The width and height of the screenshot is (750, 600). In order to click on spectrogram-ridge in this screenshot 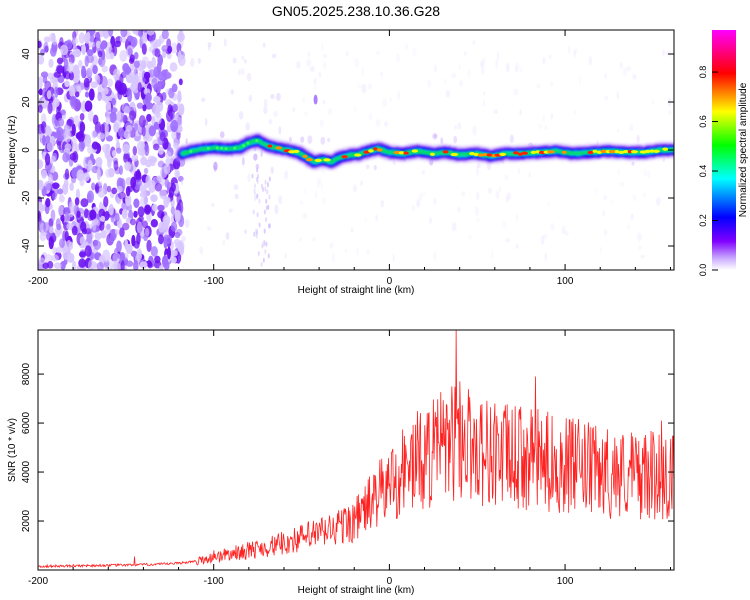, I will do `click(424, 151)`.